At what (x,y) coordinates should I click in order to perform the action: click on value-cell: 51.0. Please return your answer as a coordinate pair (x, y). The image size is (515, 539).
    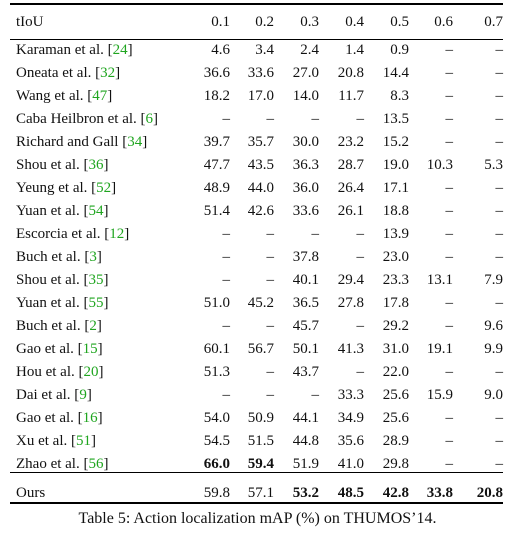
    Looking at the image, I should click on (216, 303).